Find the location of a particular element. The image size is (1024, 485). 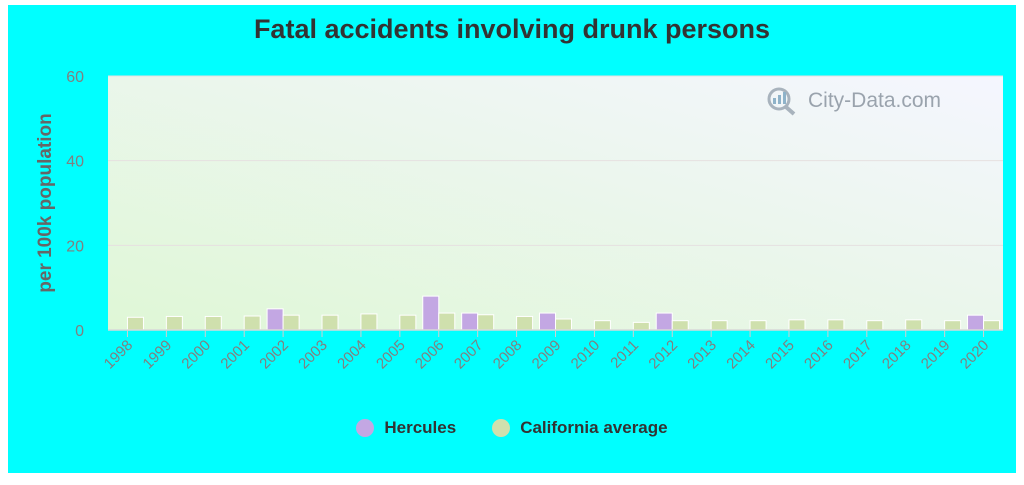

x-tick-label: 1999 is located at coordinates (158, 355).